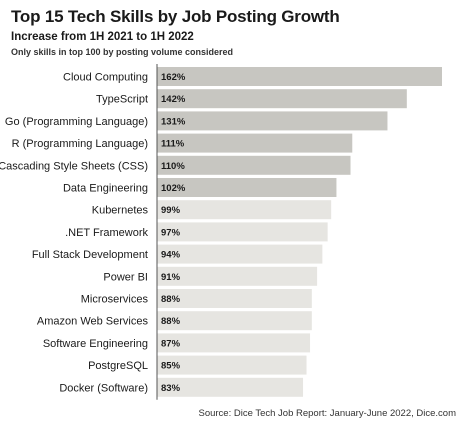 This screenshot has height=431, width=474. I want to click on category-label: Docker (Software), so click(103, 388).